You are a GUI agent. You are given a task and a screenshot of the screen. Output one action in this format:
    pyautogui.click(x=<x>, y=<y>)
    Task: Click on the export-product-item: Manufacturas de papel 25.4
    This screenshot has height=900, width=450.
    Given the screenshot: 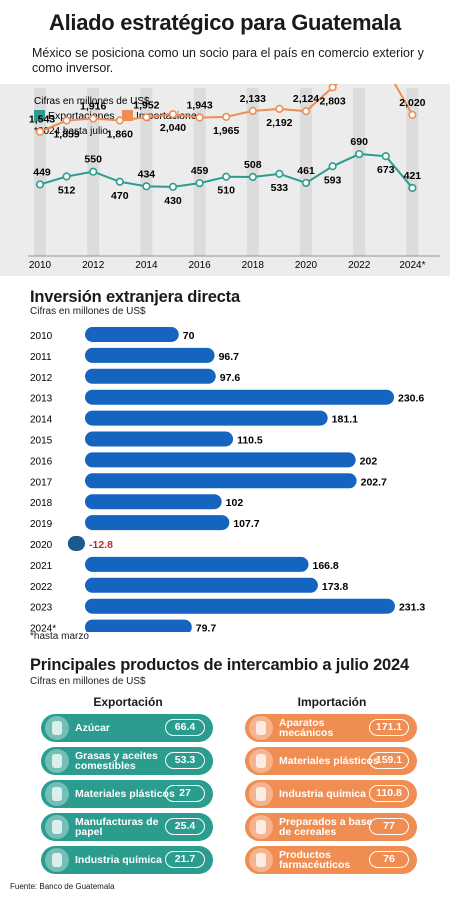 What is the action you would take?
    pyautogui.click(x=127, y=827)
    